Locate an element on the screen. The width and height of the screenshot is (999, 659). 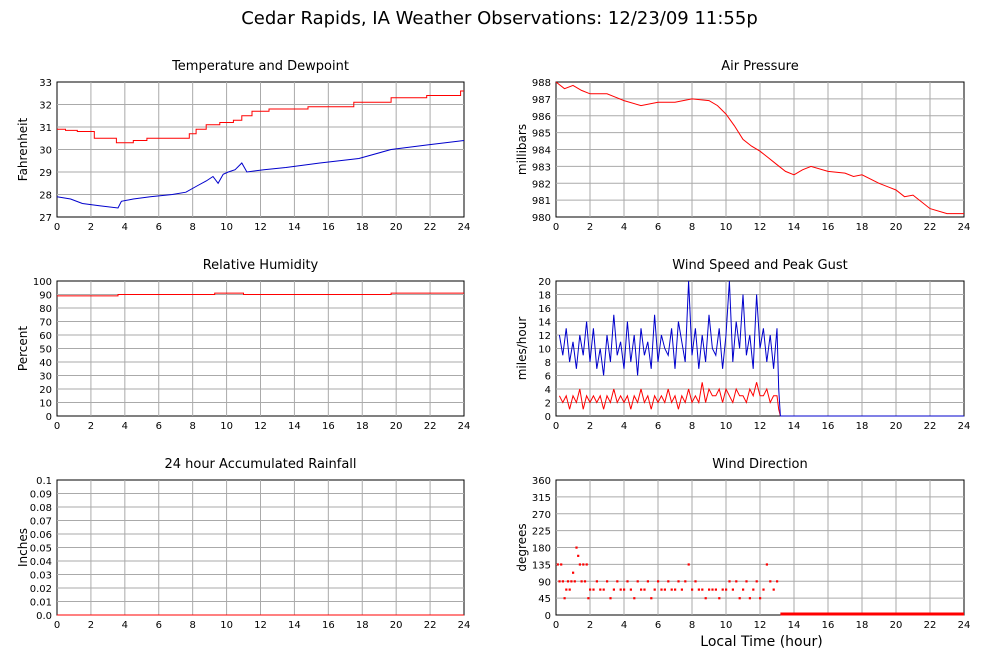
panel-title: Relative Humidity is located at coordinates (261, 265).